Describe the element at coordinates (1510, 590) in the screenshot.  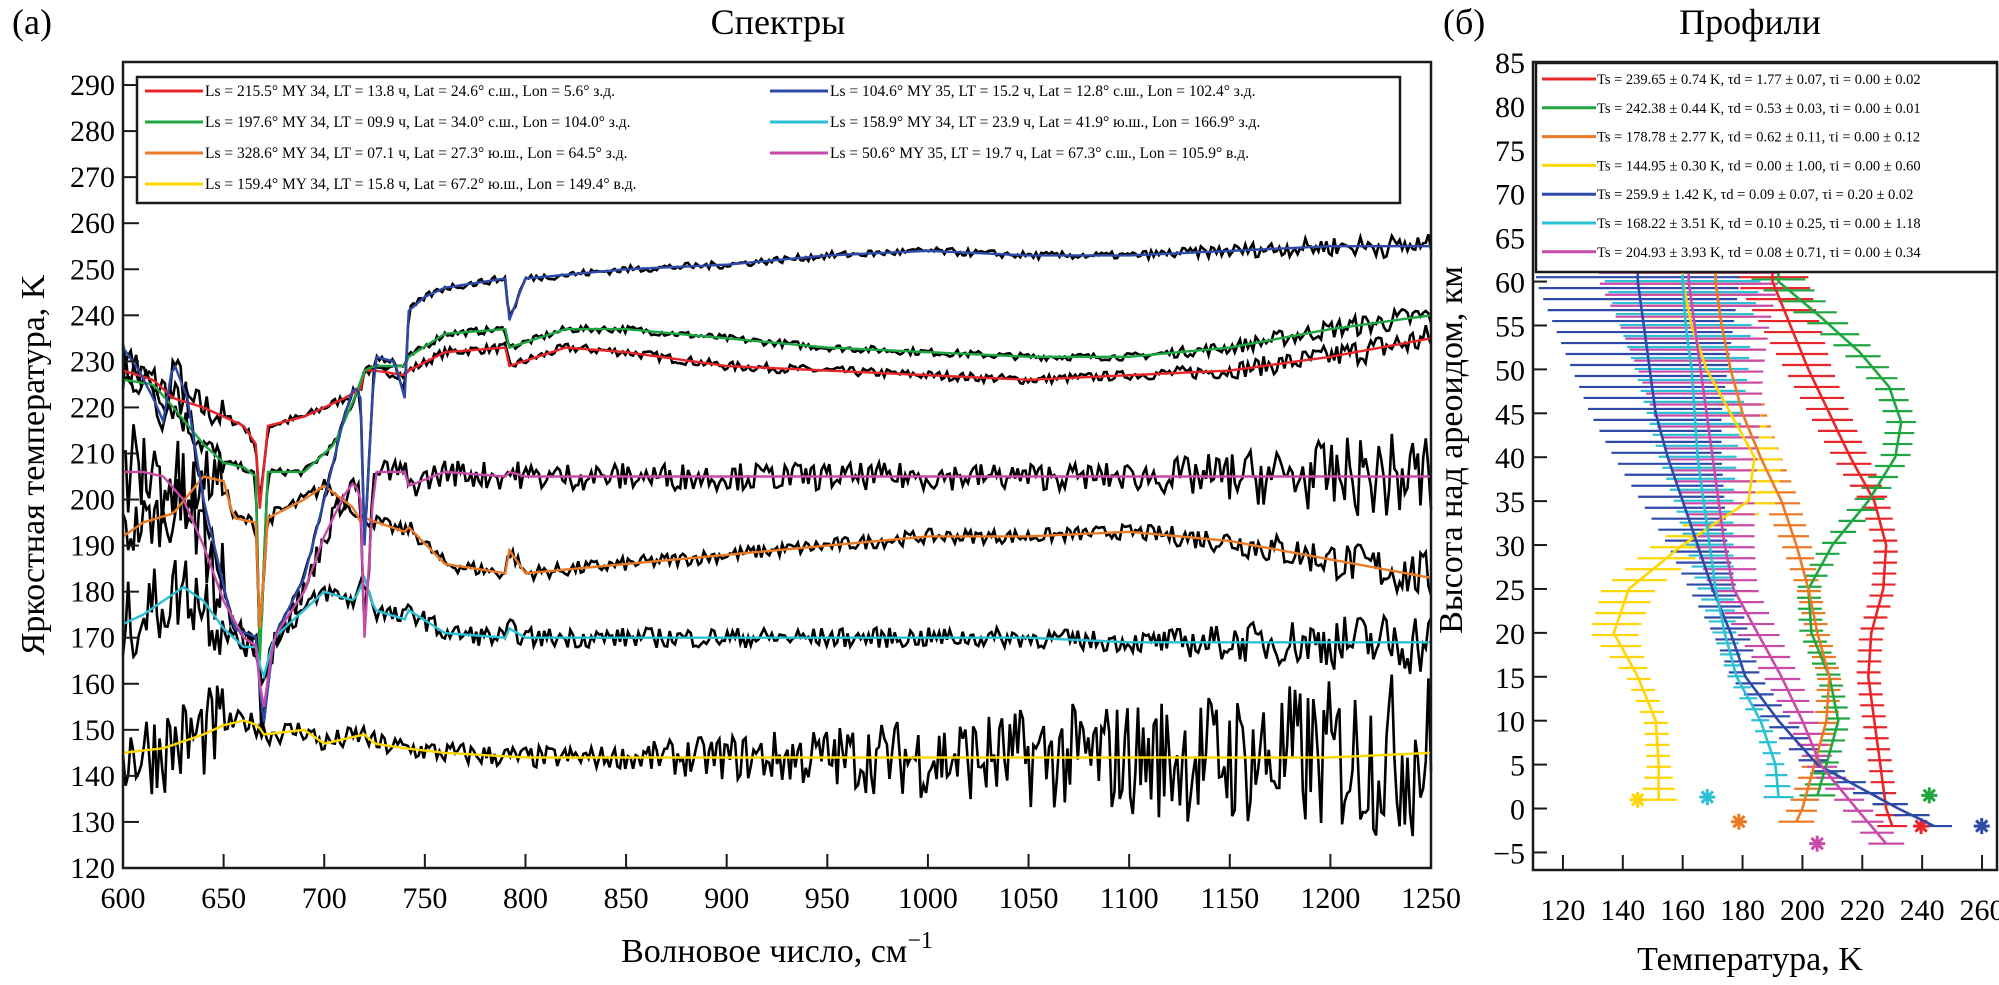
I see `y-tick-label: 25` at that location.